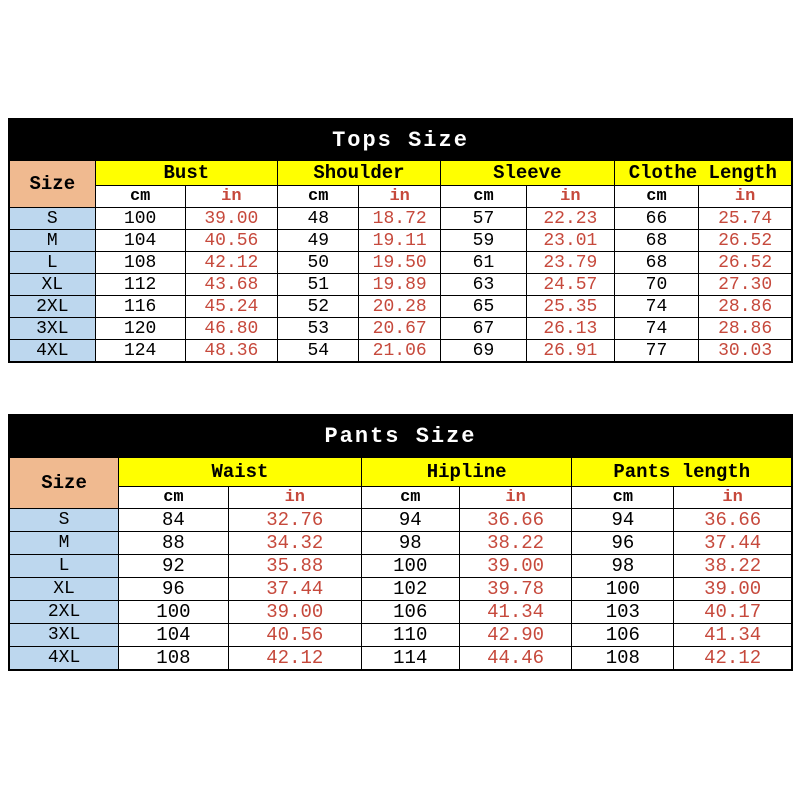 This screenshot has width=800, height=800. Describe the element at coordinates (410, 635) in the screenshot. I see `cm-value-cell: 110` at that location.